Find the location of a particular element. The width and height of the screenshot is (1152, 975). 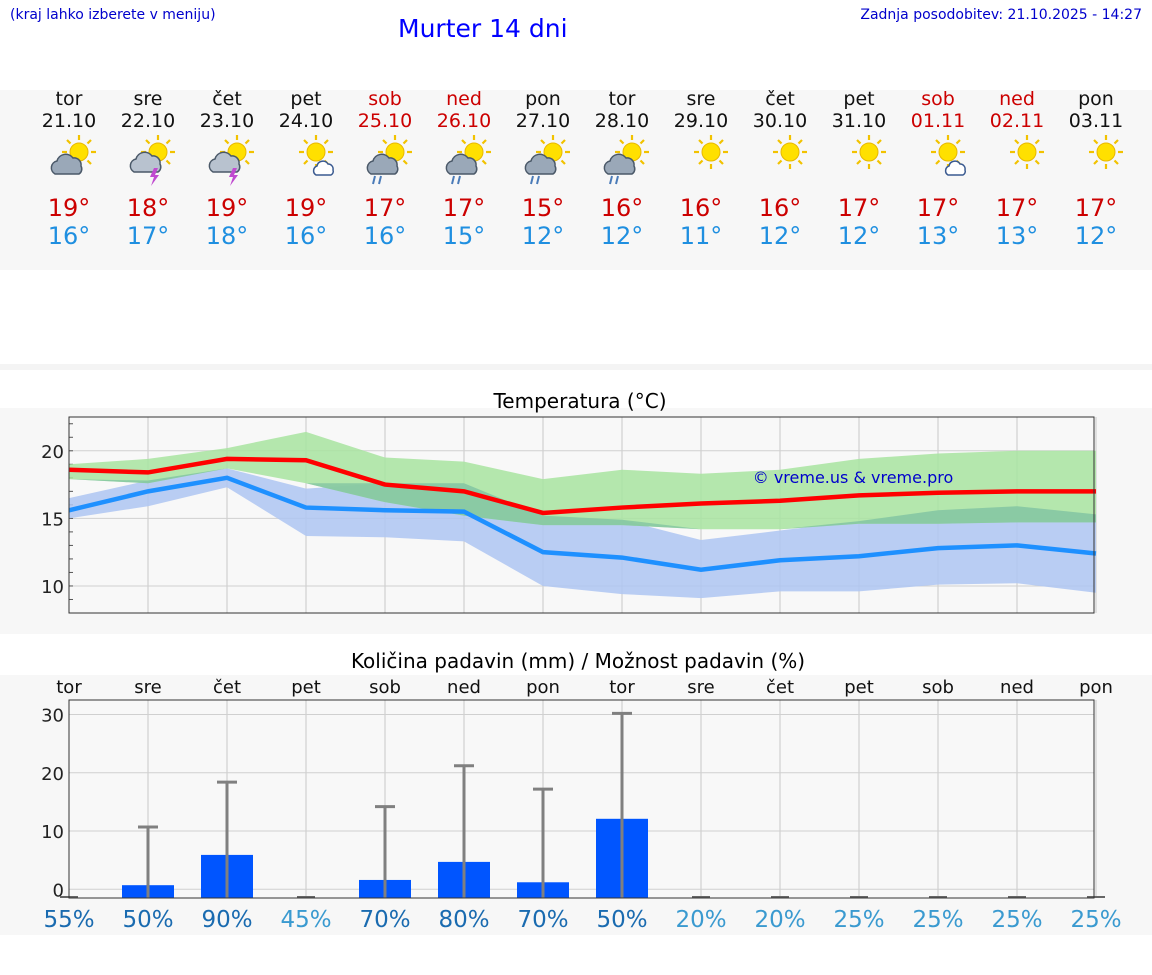

day-forecast: pon 27.10 15° 12° is located at coordinates (543, 169).